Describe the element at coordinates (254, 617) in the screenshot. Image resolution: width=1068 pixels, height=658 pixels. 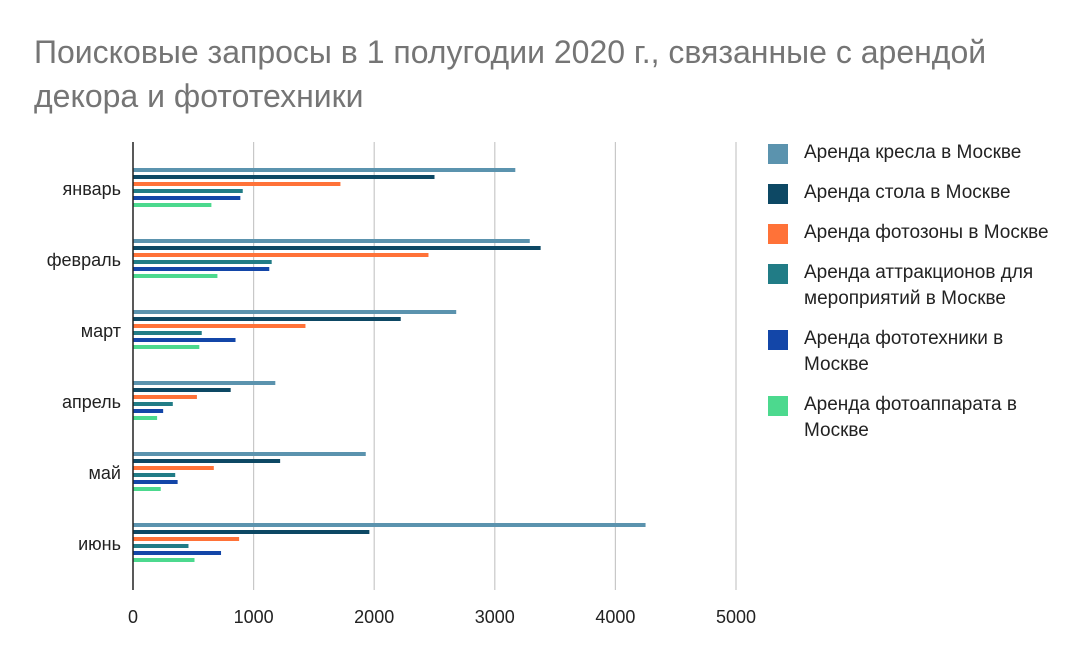
I see `x-tick-label: 1000` at that location.